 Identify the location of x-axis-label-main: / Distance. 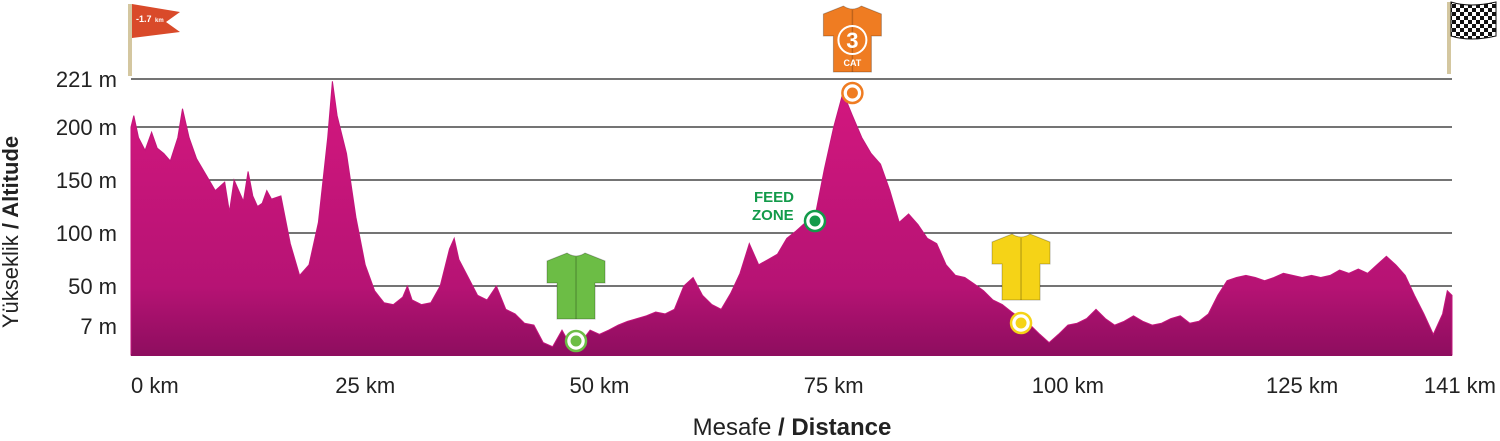
(834, 427).